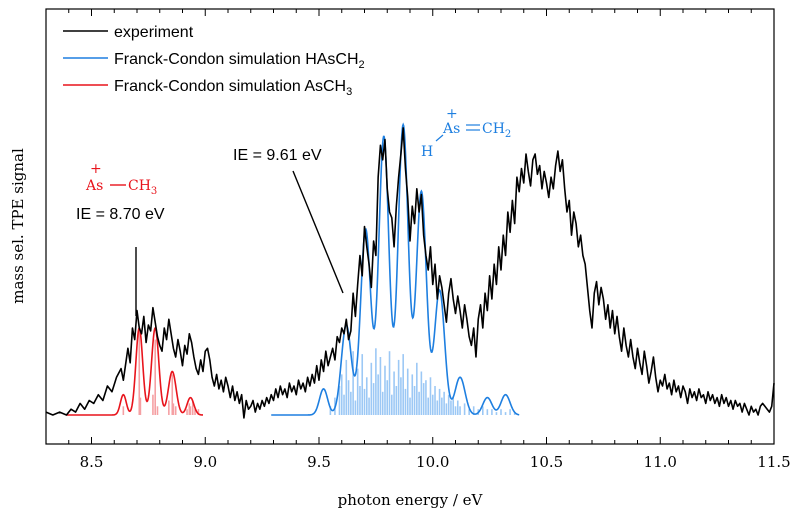 The image size is (800, 519). I want to click on asch3-simulation-line, so click(134, 371).